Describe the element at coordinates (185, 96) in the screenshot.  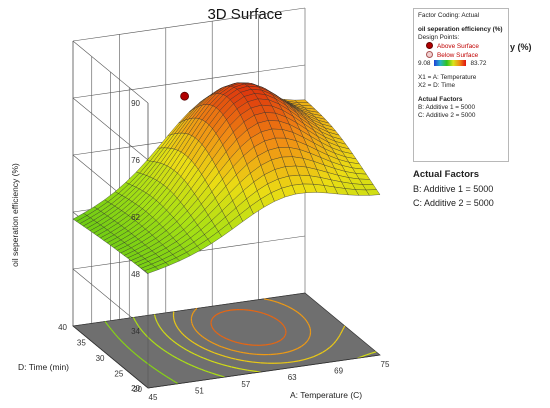
I see `design-point-above` at that location.